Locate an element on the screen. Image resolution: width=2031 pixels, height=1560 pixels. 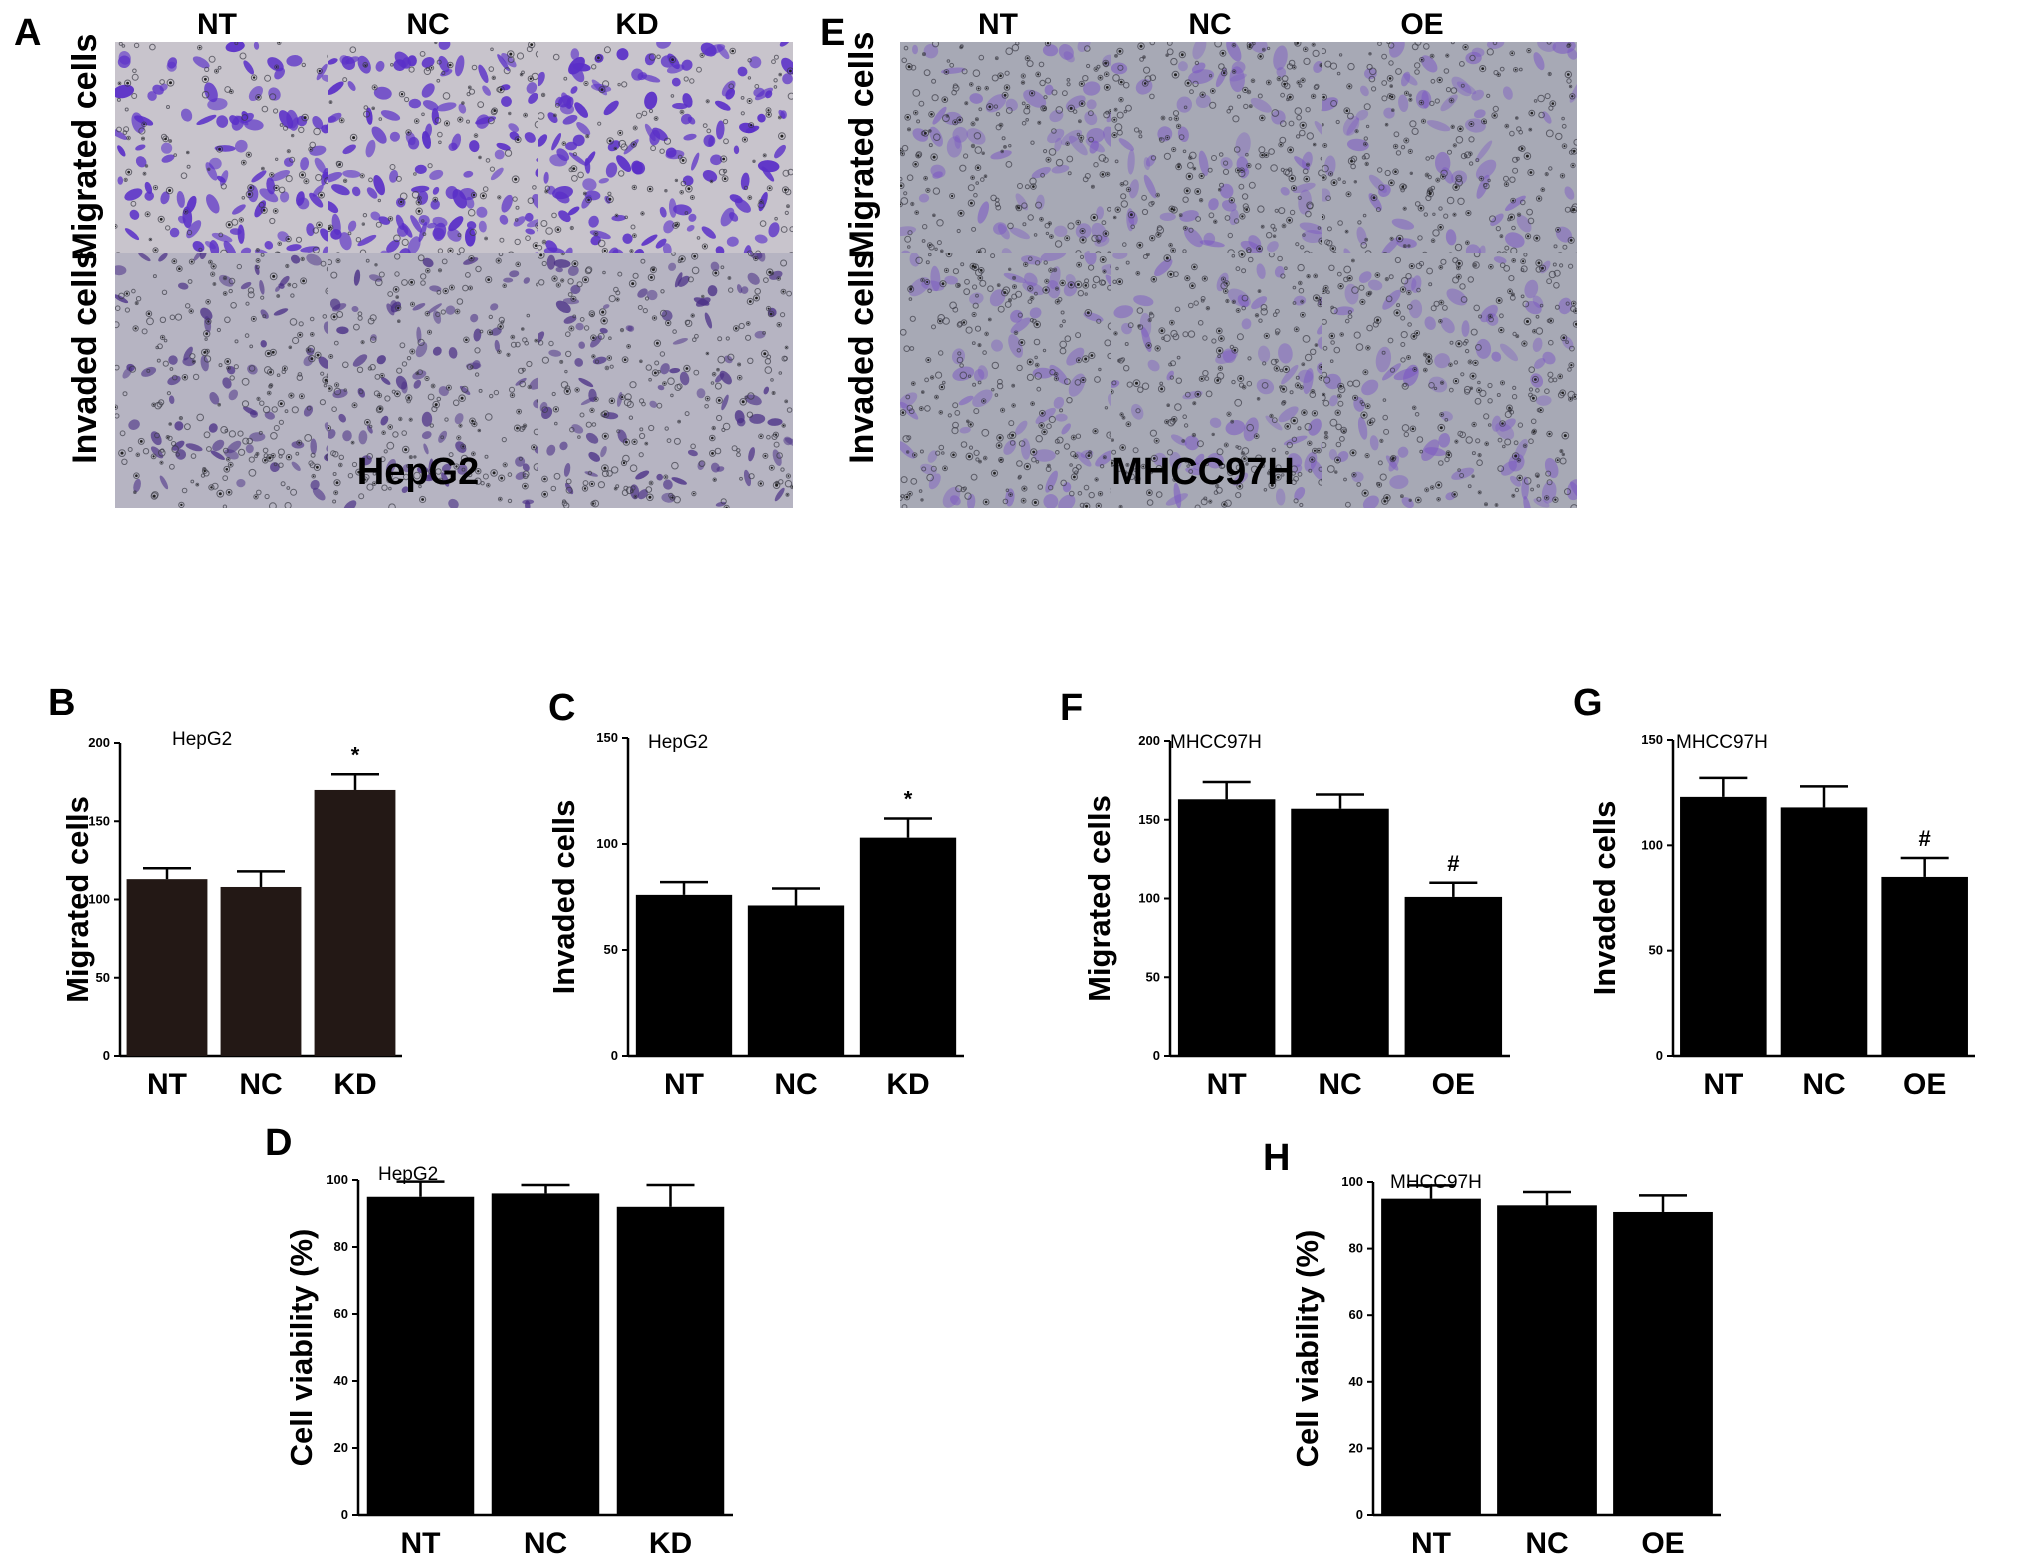
panel-letter-h: H is located at coordinates (1276, 1158).